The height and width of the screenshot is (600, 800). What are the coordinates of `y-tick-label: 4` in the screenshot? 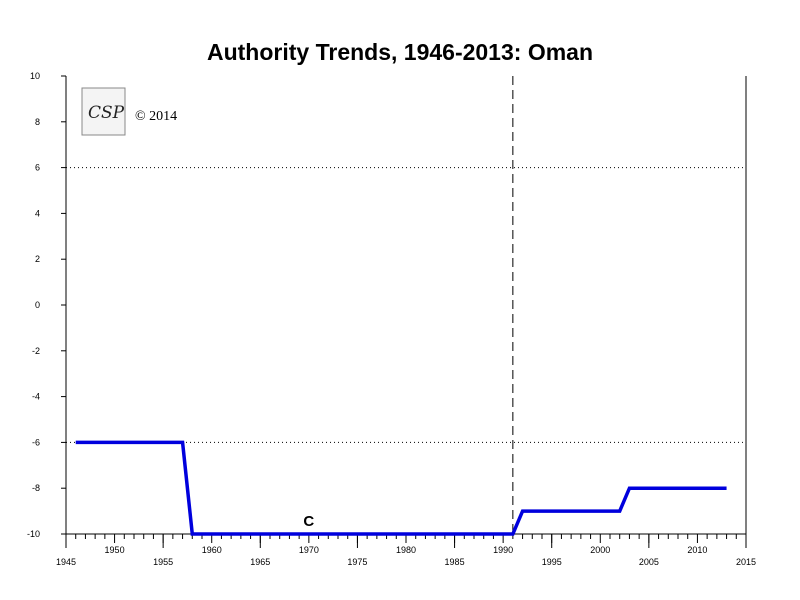 It's located at (37, 213).